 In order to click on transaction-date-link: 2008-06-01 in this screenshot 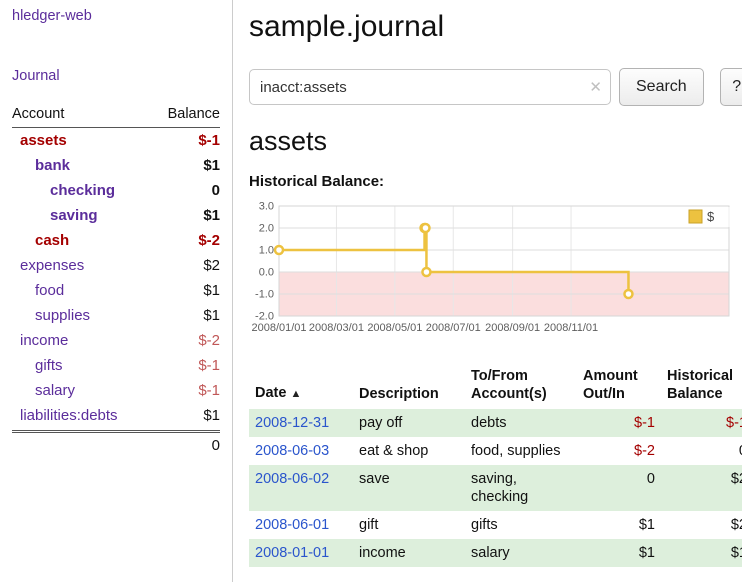, I will do `click(292, 525)`.